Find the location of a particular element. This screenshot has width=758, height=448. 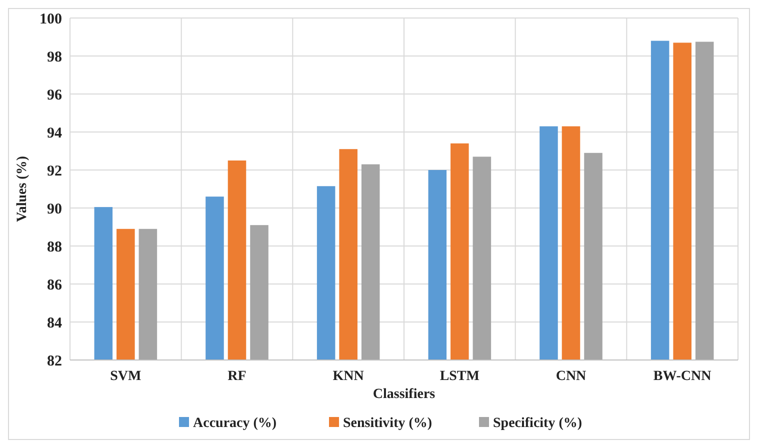

legend-label: Sensitivity (%) is located at coordinates (387, 423).